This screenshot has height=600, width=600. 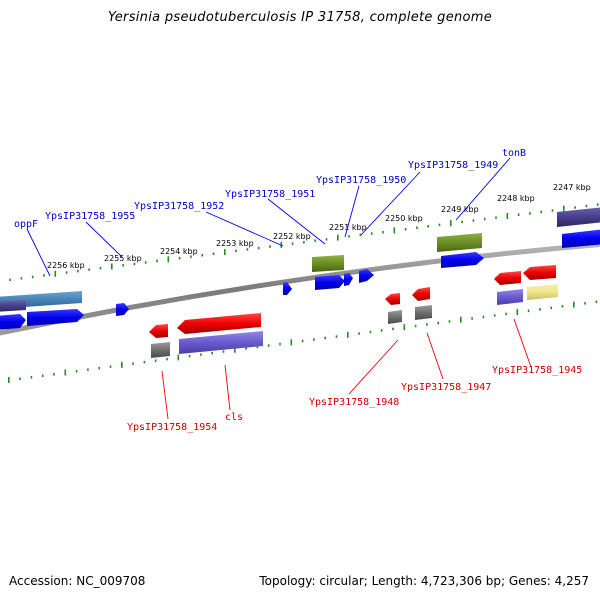 I want to click on ruler-ticks-bottom, so click(x=303, y=341).